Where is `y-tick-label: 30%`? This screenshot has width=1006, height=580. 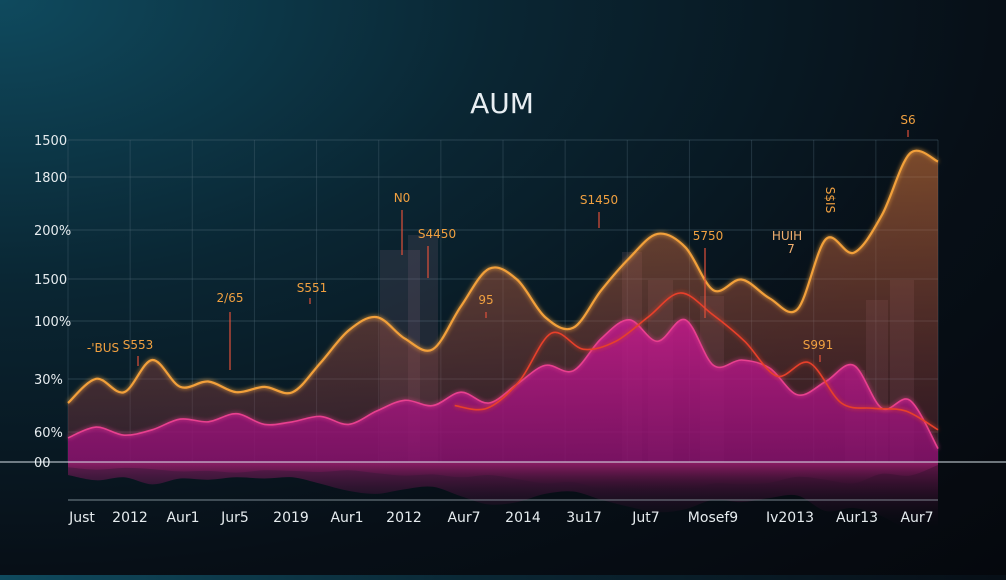 y-tick-label: 30% is located at coordinates (48, 380).